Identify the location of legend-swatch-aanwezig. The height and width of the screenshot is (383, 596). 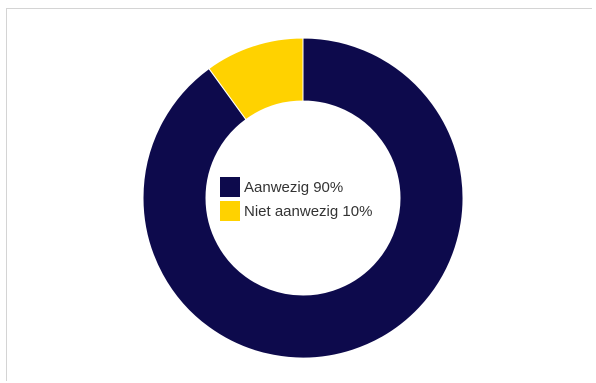
(230, 187).